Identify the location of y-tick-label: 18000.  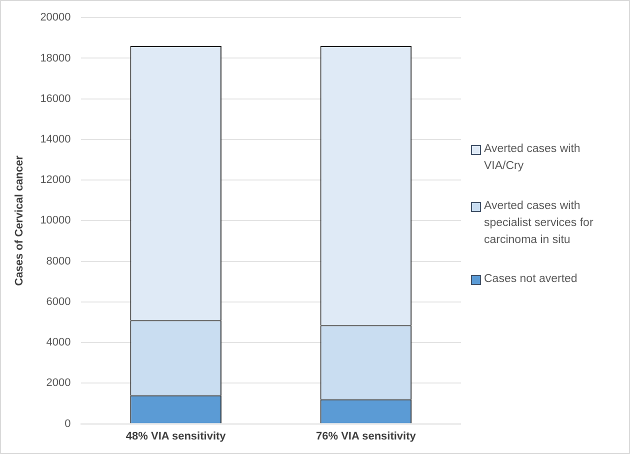
(55, 58).